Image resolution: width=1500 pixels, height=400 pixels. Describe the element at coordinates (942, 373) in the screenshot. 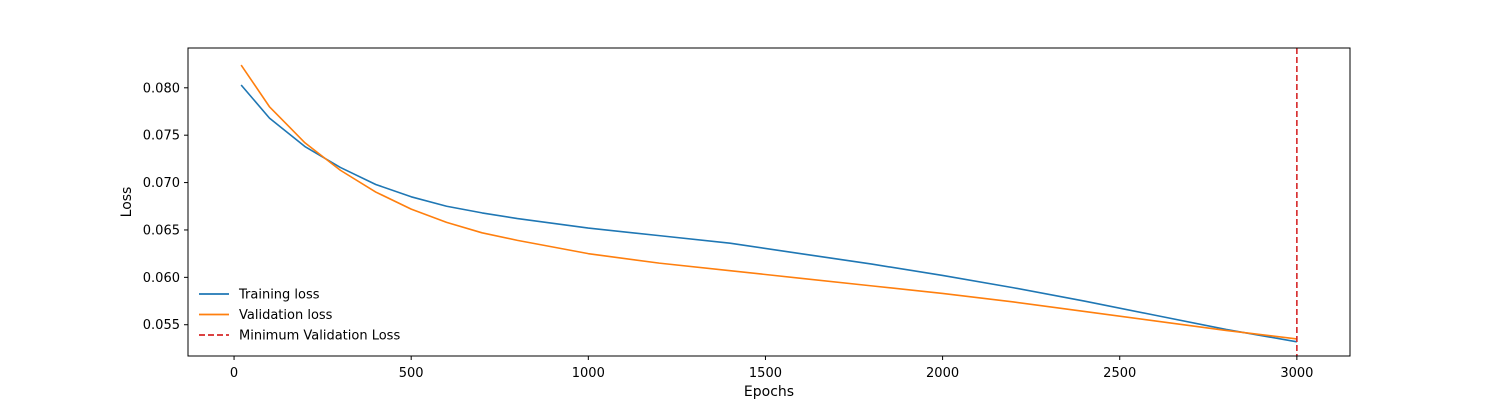

I see `x-tick-label: 2000` at that location.